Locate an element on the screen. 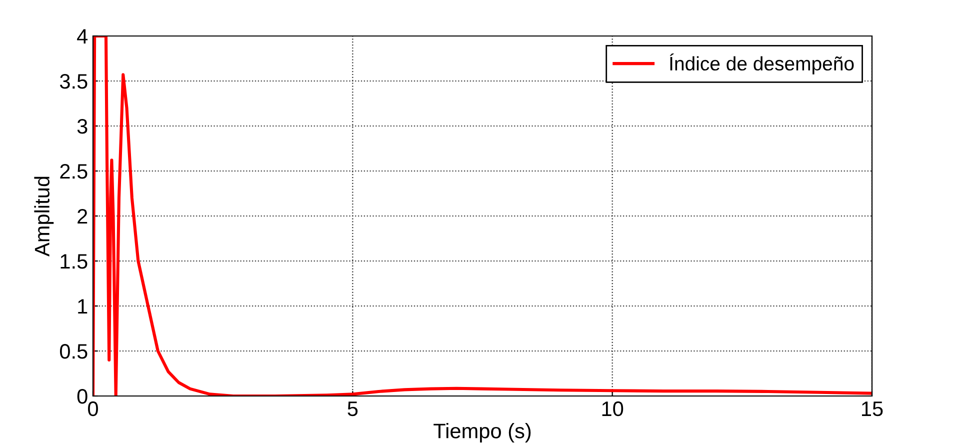  y-tick-label: 2 is located at coordinates (83, 216).